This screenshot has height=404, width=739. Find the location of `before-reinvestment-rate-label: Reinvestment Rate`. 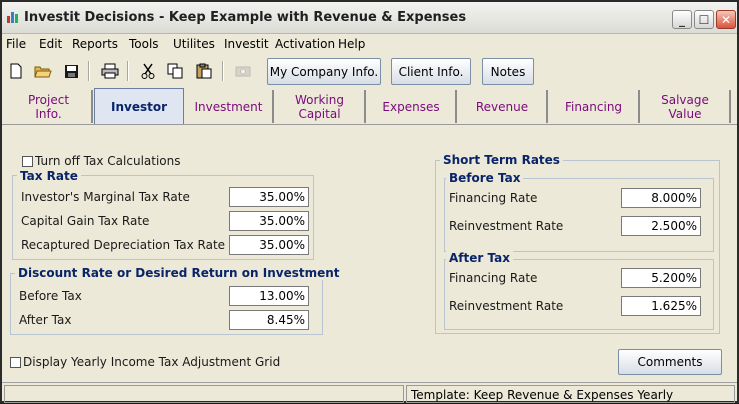

before-reinvestment-rate-label: Reinvestment Rate is located at coordinates (506, 226).